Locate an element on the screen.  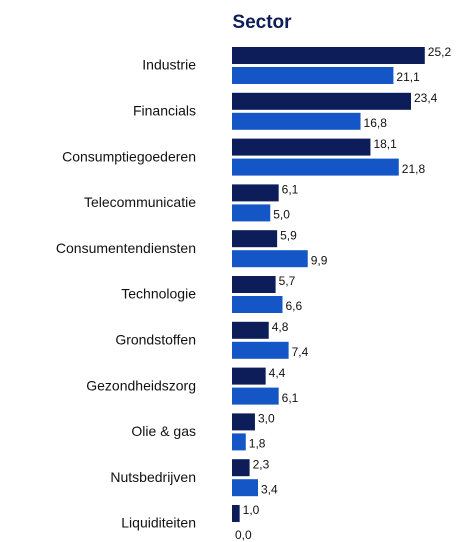
value-label: 0,0 is located at coordinates (243, 535).